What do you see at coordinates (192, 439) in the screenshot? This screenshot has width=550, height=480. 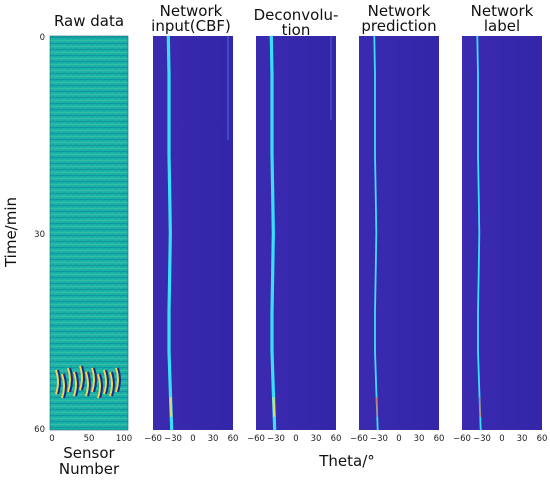 I see `theta-tick-cbf-2: 0` at bounding box center [192, 439].